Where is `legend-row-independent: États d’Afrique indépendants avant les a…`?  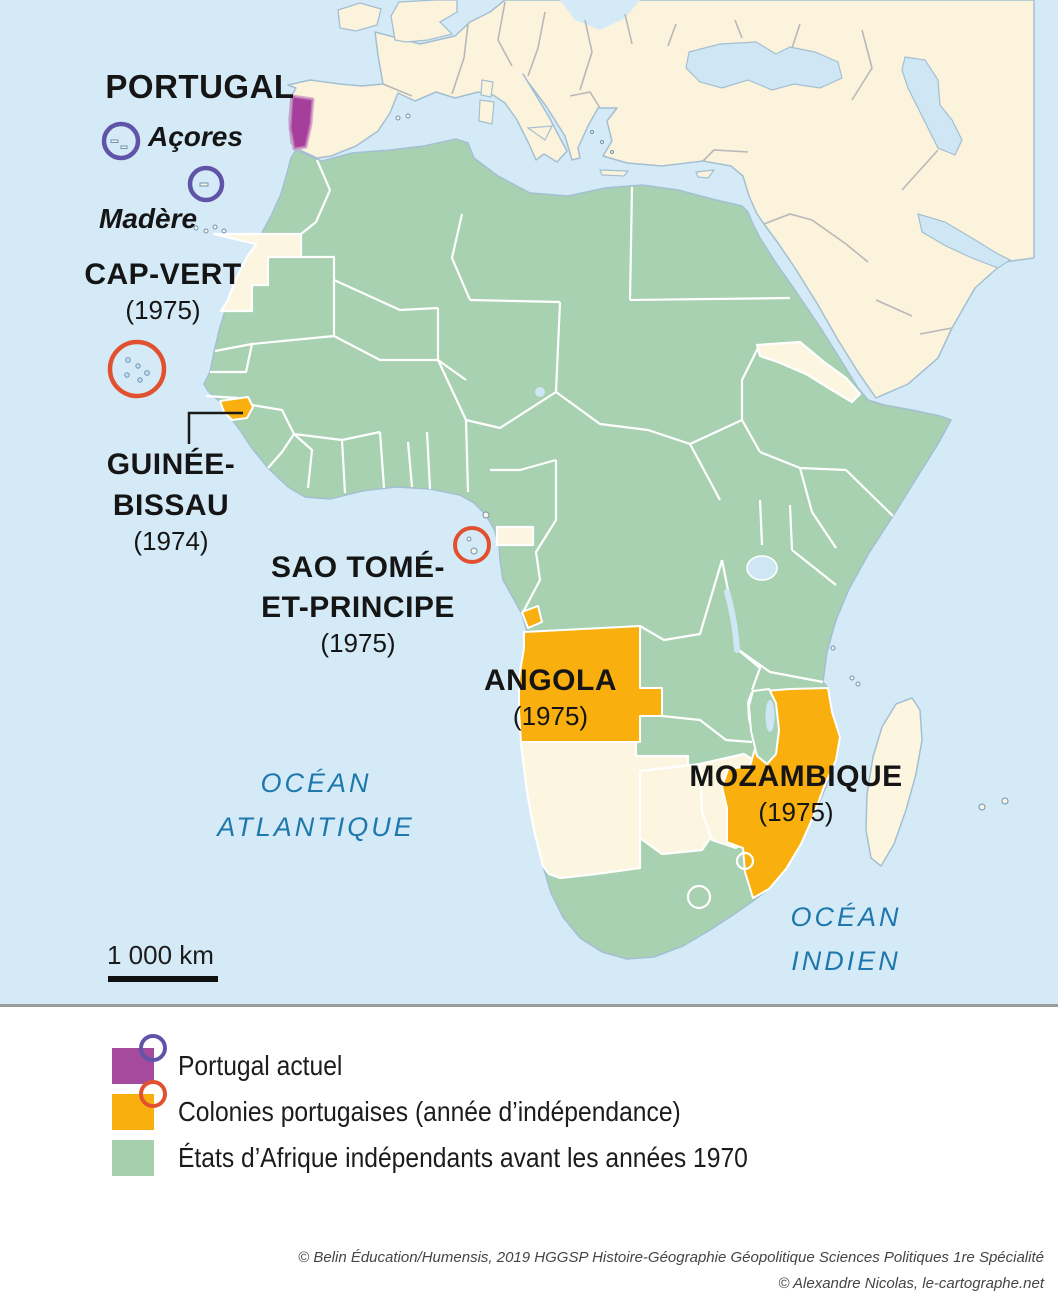 legend-row-independent: États d’Afrique indépendants avant les a… is located at coordinates (529, 1156).